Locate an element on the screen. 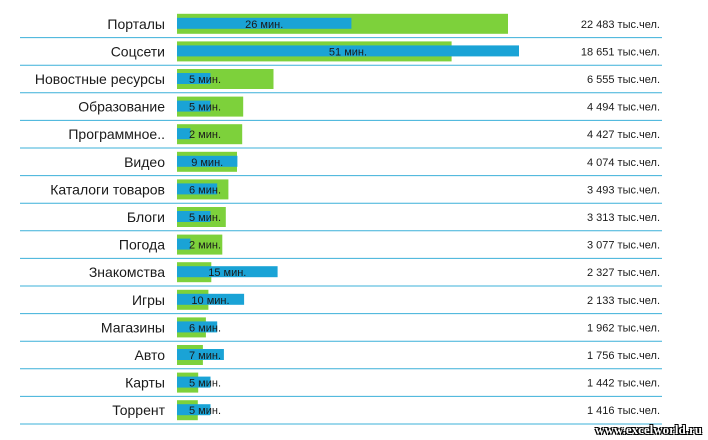  category-label: Соцсети is located at coordinates (138, 51).